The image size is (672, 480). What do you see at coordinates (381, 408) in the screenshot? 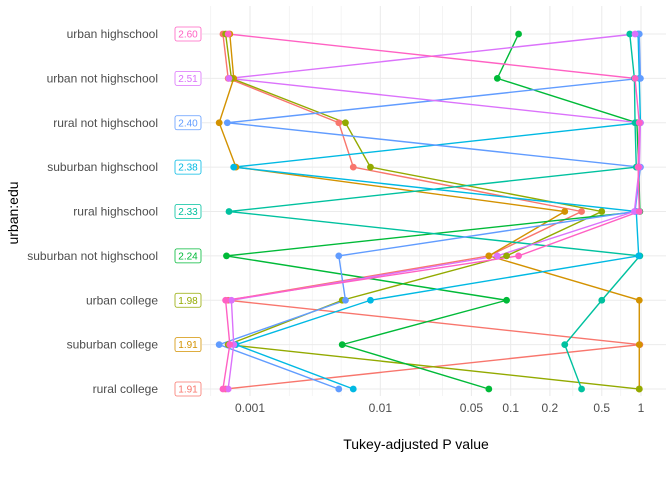
I see `x-tick-label: 0.01` at bounding box center [381, 408].